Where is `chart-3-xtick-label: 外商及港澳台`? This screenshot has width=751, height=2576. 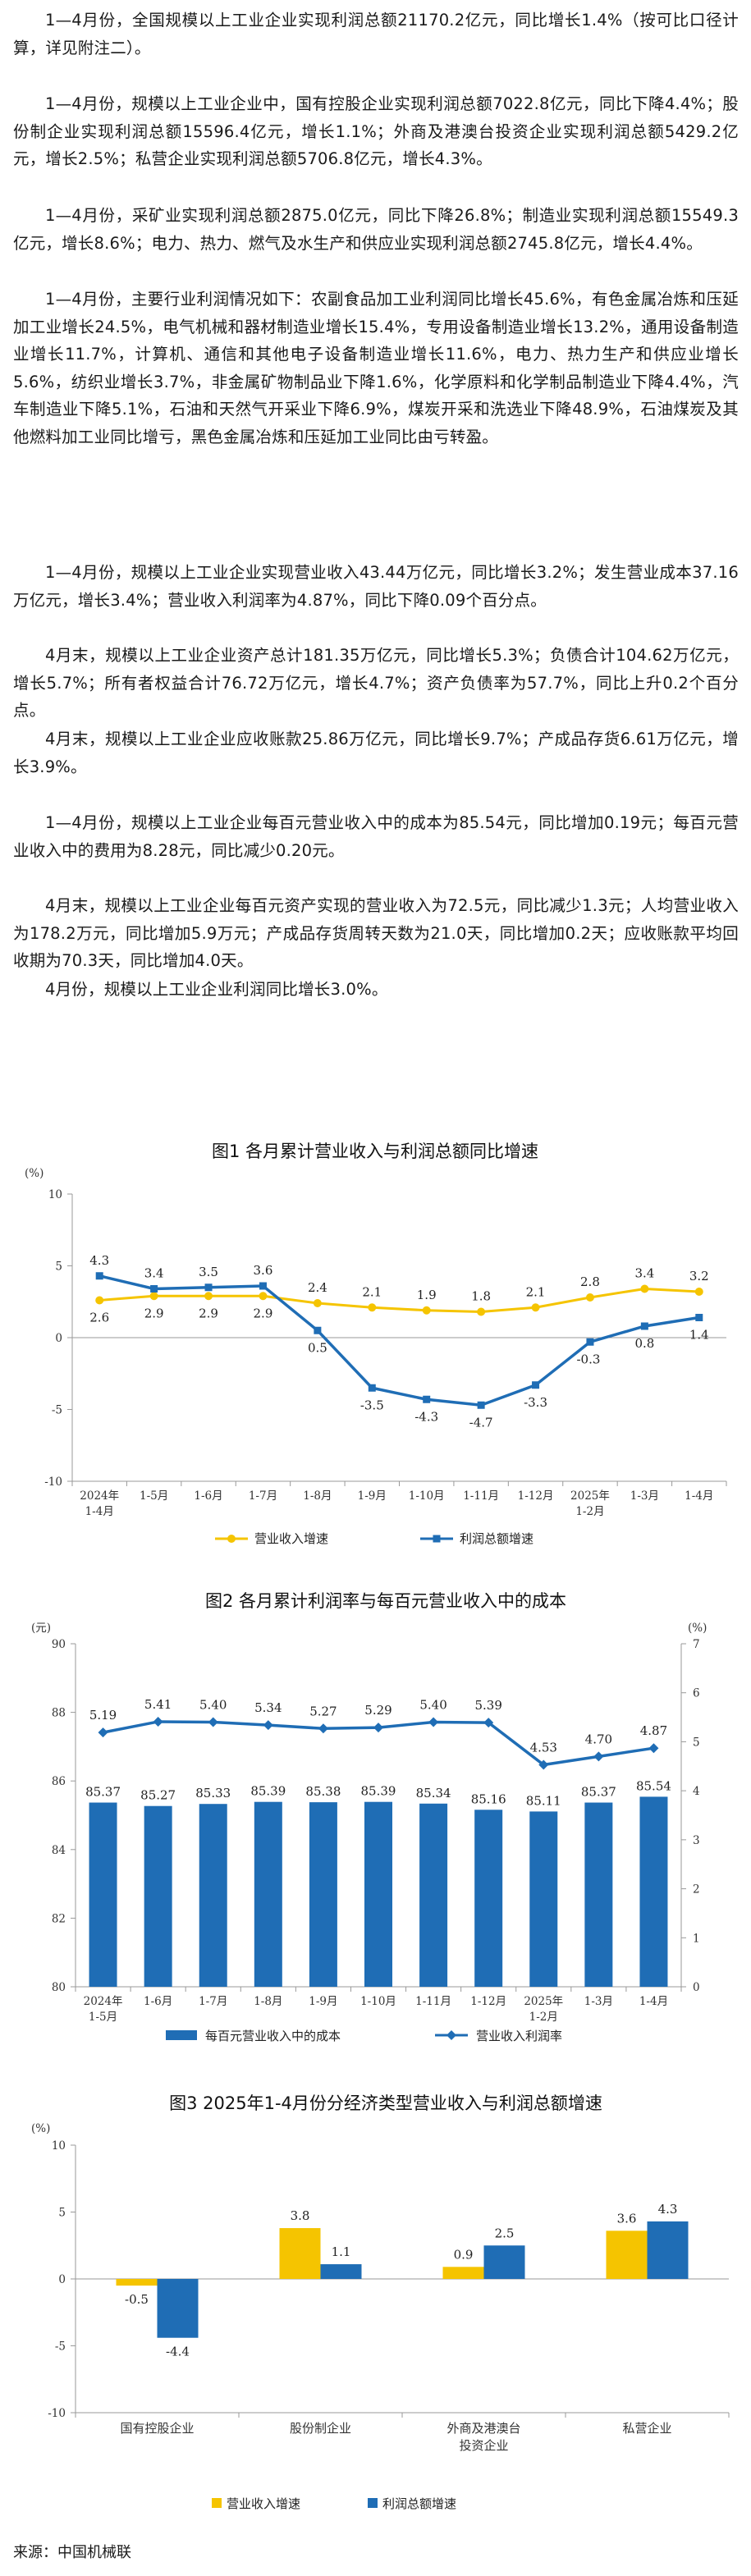 chart-3-xtick-label: 外商及港澳台 is located at coordinates (483, 2428).